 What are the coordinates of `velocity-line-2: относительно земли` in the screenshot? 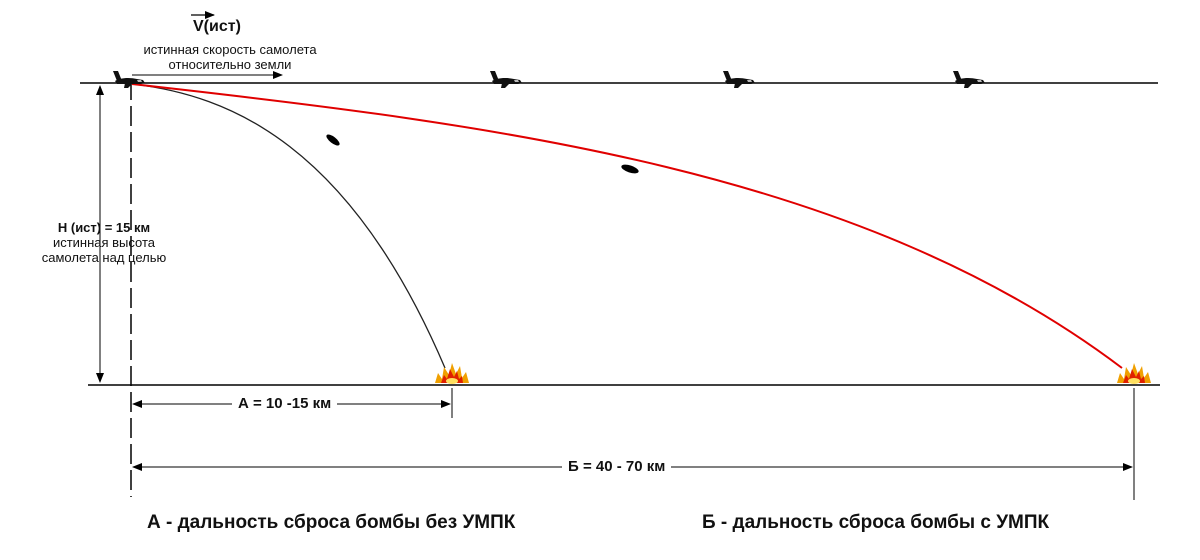 It's located at (230, 64).